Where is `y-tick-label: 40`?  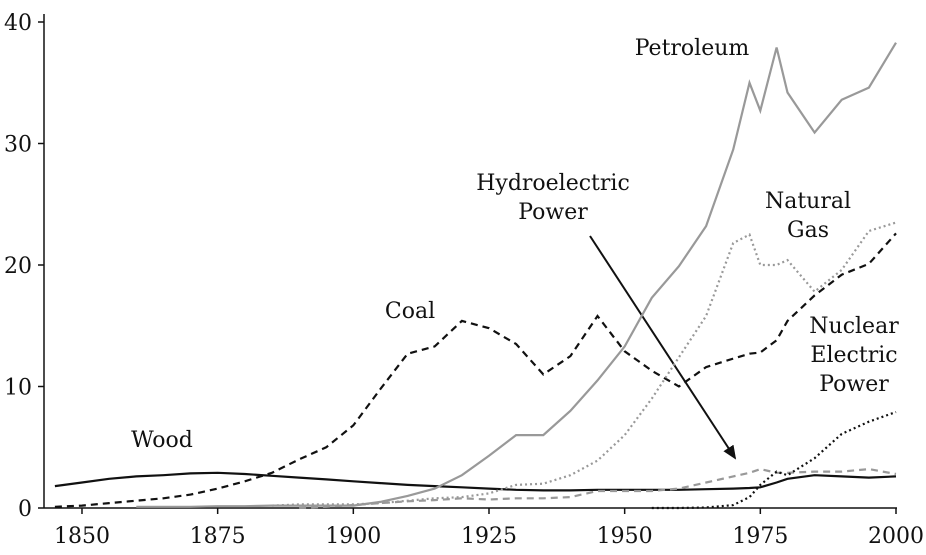
y-tick-label: 40 is located at coordinates (18, 23).